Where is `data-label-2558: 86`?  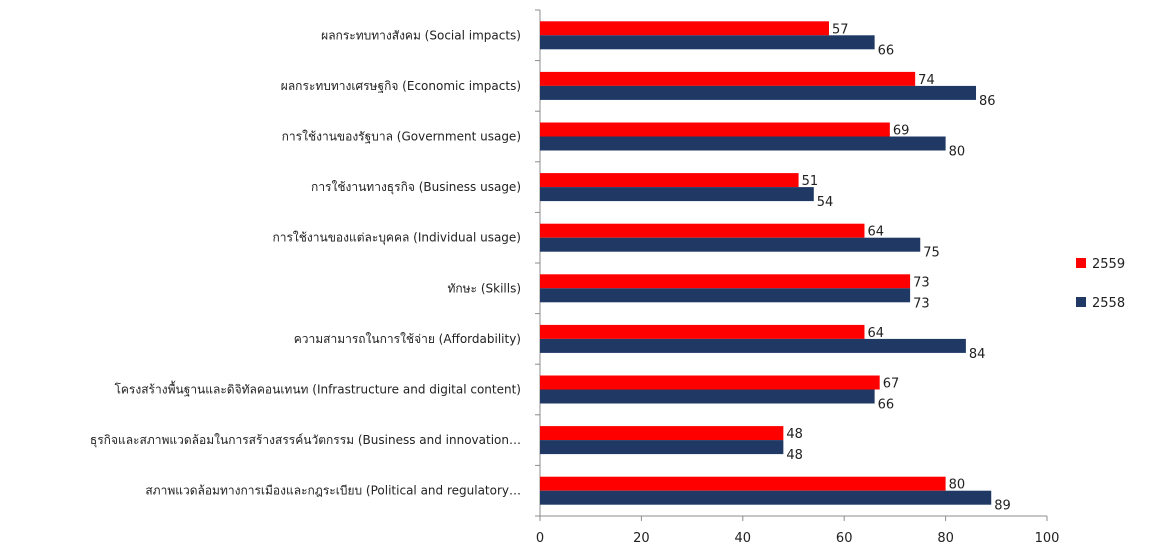 data-label-2558: 86 is located at coordinates (987, 101).